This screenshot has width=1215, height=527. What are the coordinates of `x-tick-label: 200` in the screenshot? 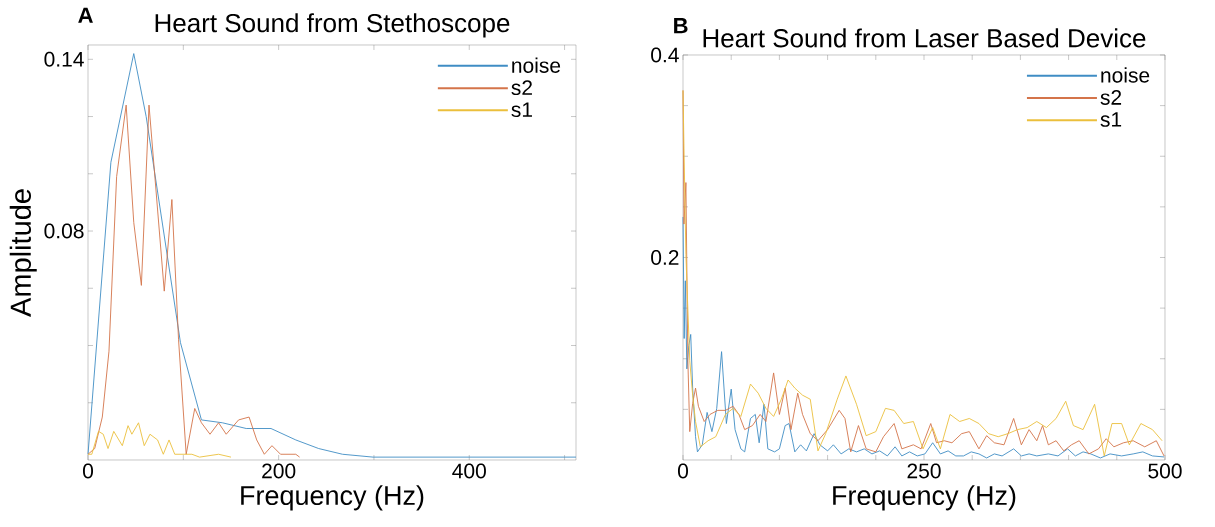 It's located at (279, 471).